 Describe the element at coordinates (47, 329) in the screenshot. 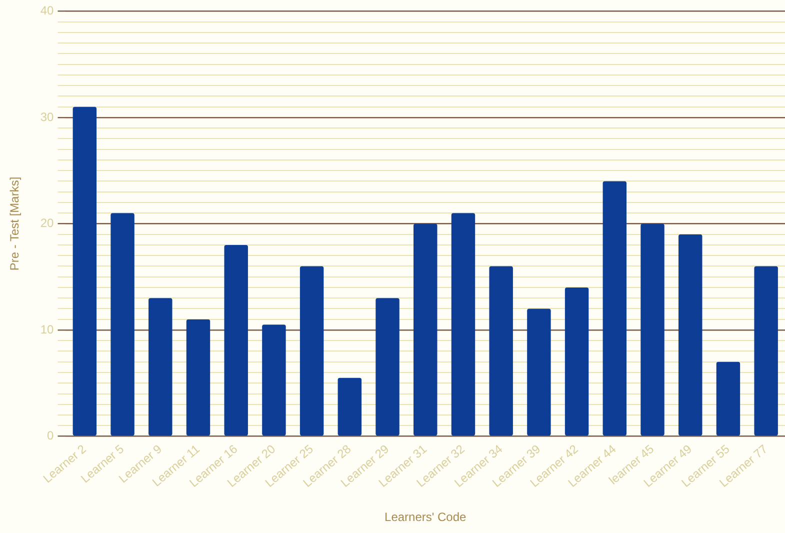

I see `y-tick-label: 10` at that location.